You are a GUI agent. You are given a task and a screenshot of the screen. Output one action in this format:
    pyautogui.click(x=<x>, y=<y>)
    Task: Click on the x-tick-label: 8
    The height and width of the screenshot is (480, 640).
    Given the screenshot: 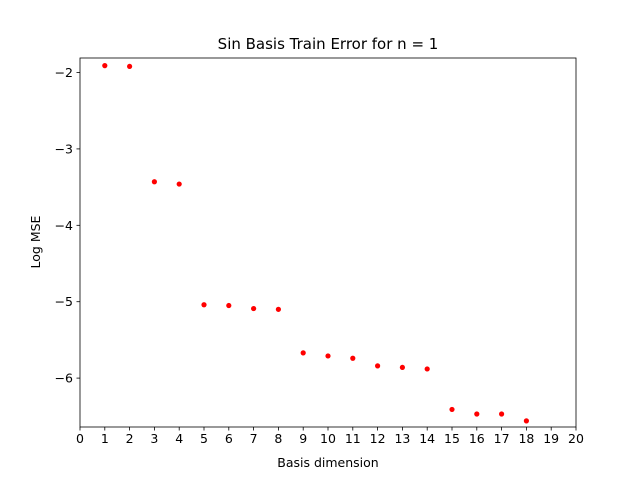 What is the action you would take?
    pyautogui.click(x=278, y=438)
    